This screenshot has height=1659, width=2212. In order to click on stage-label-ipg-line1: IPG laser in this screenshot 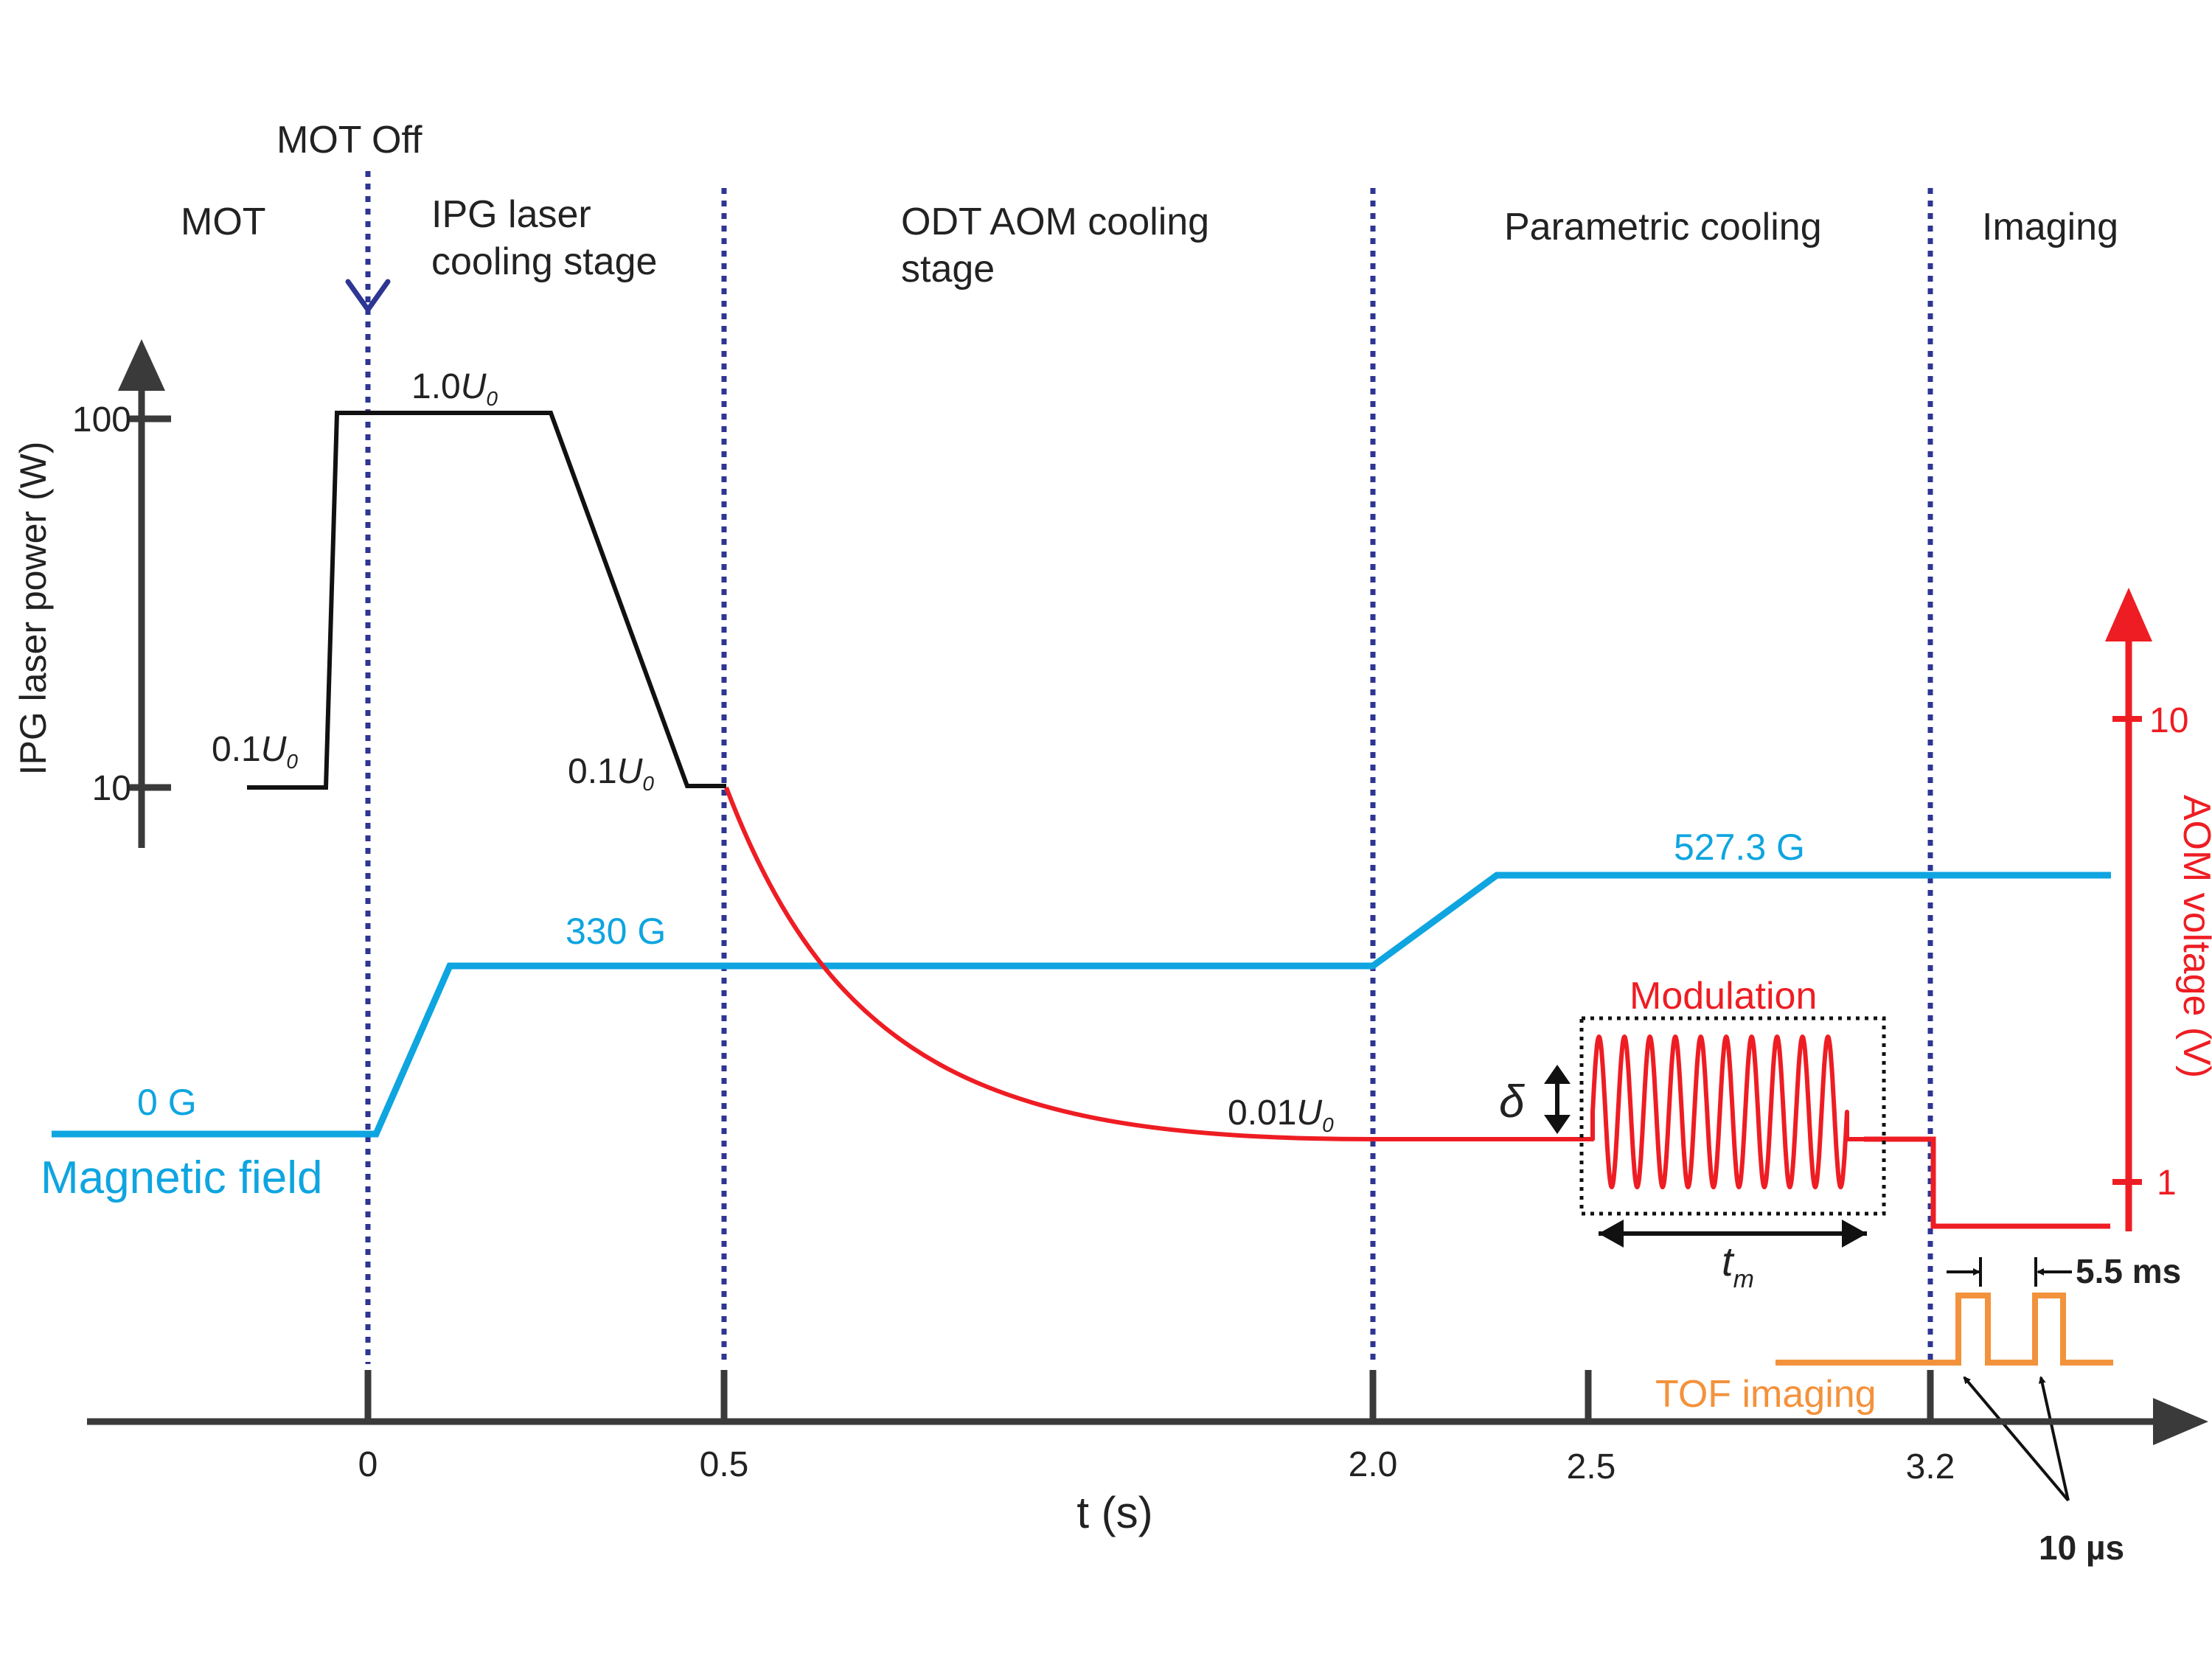, I will do `click(511, 214)`.